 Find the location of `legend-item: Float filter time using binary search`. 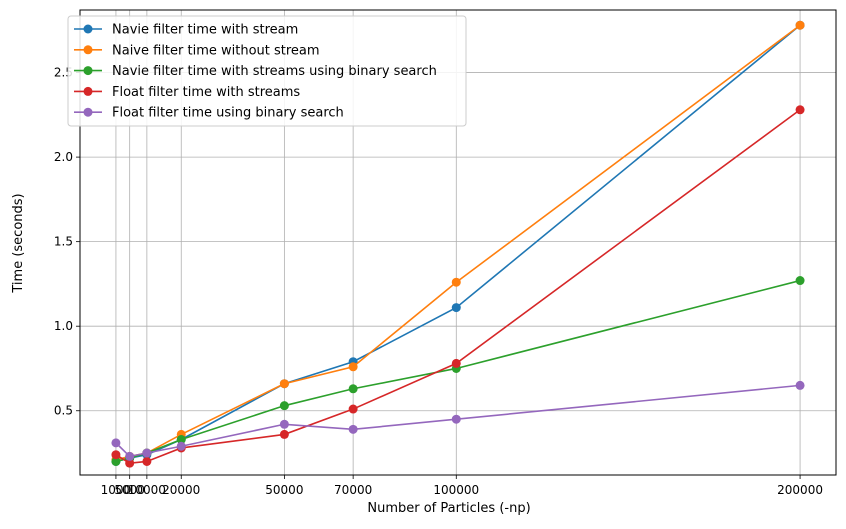

legend-item: Float filter time using binary search is located at coordinates (209, 113).